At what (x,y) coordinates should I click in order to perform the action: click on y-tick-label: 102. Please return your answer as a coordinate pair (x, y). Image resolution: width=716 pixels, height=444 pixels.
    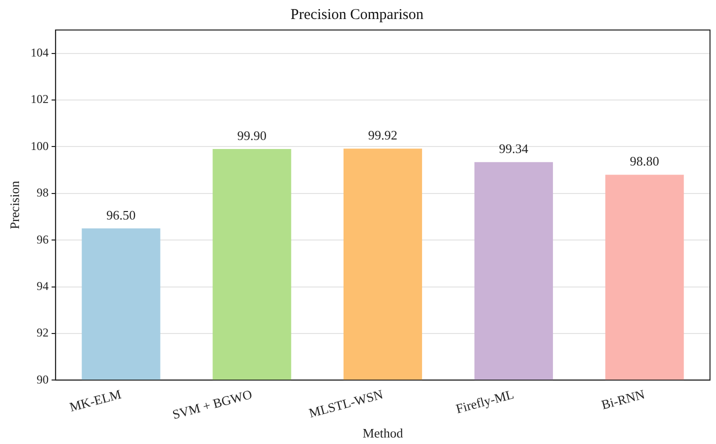
    Looking at the image, I should click on (39, 99).